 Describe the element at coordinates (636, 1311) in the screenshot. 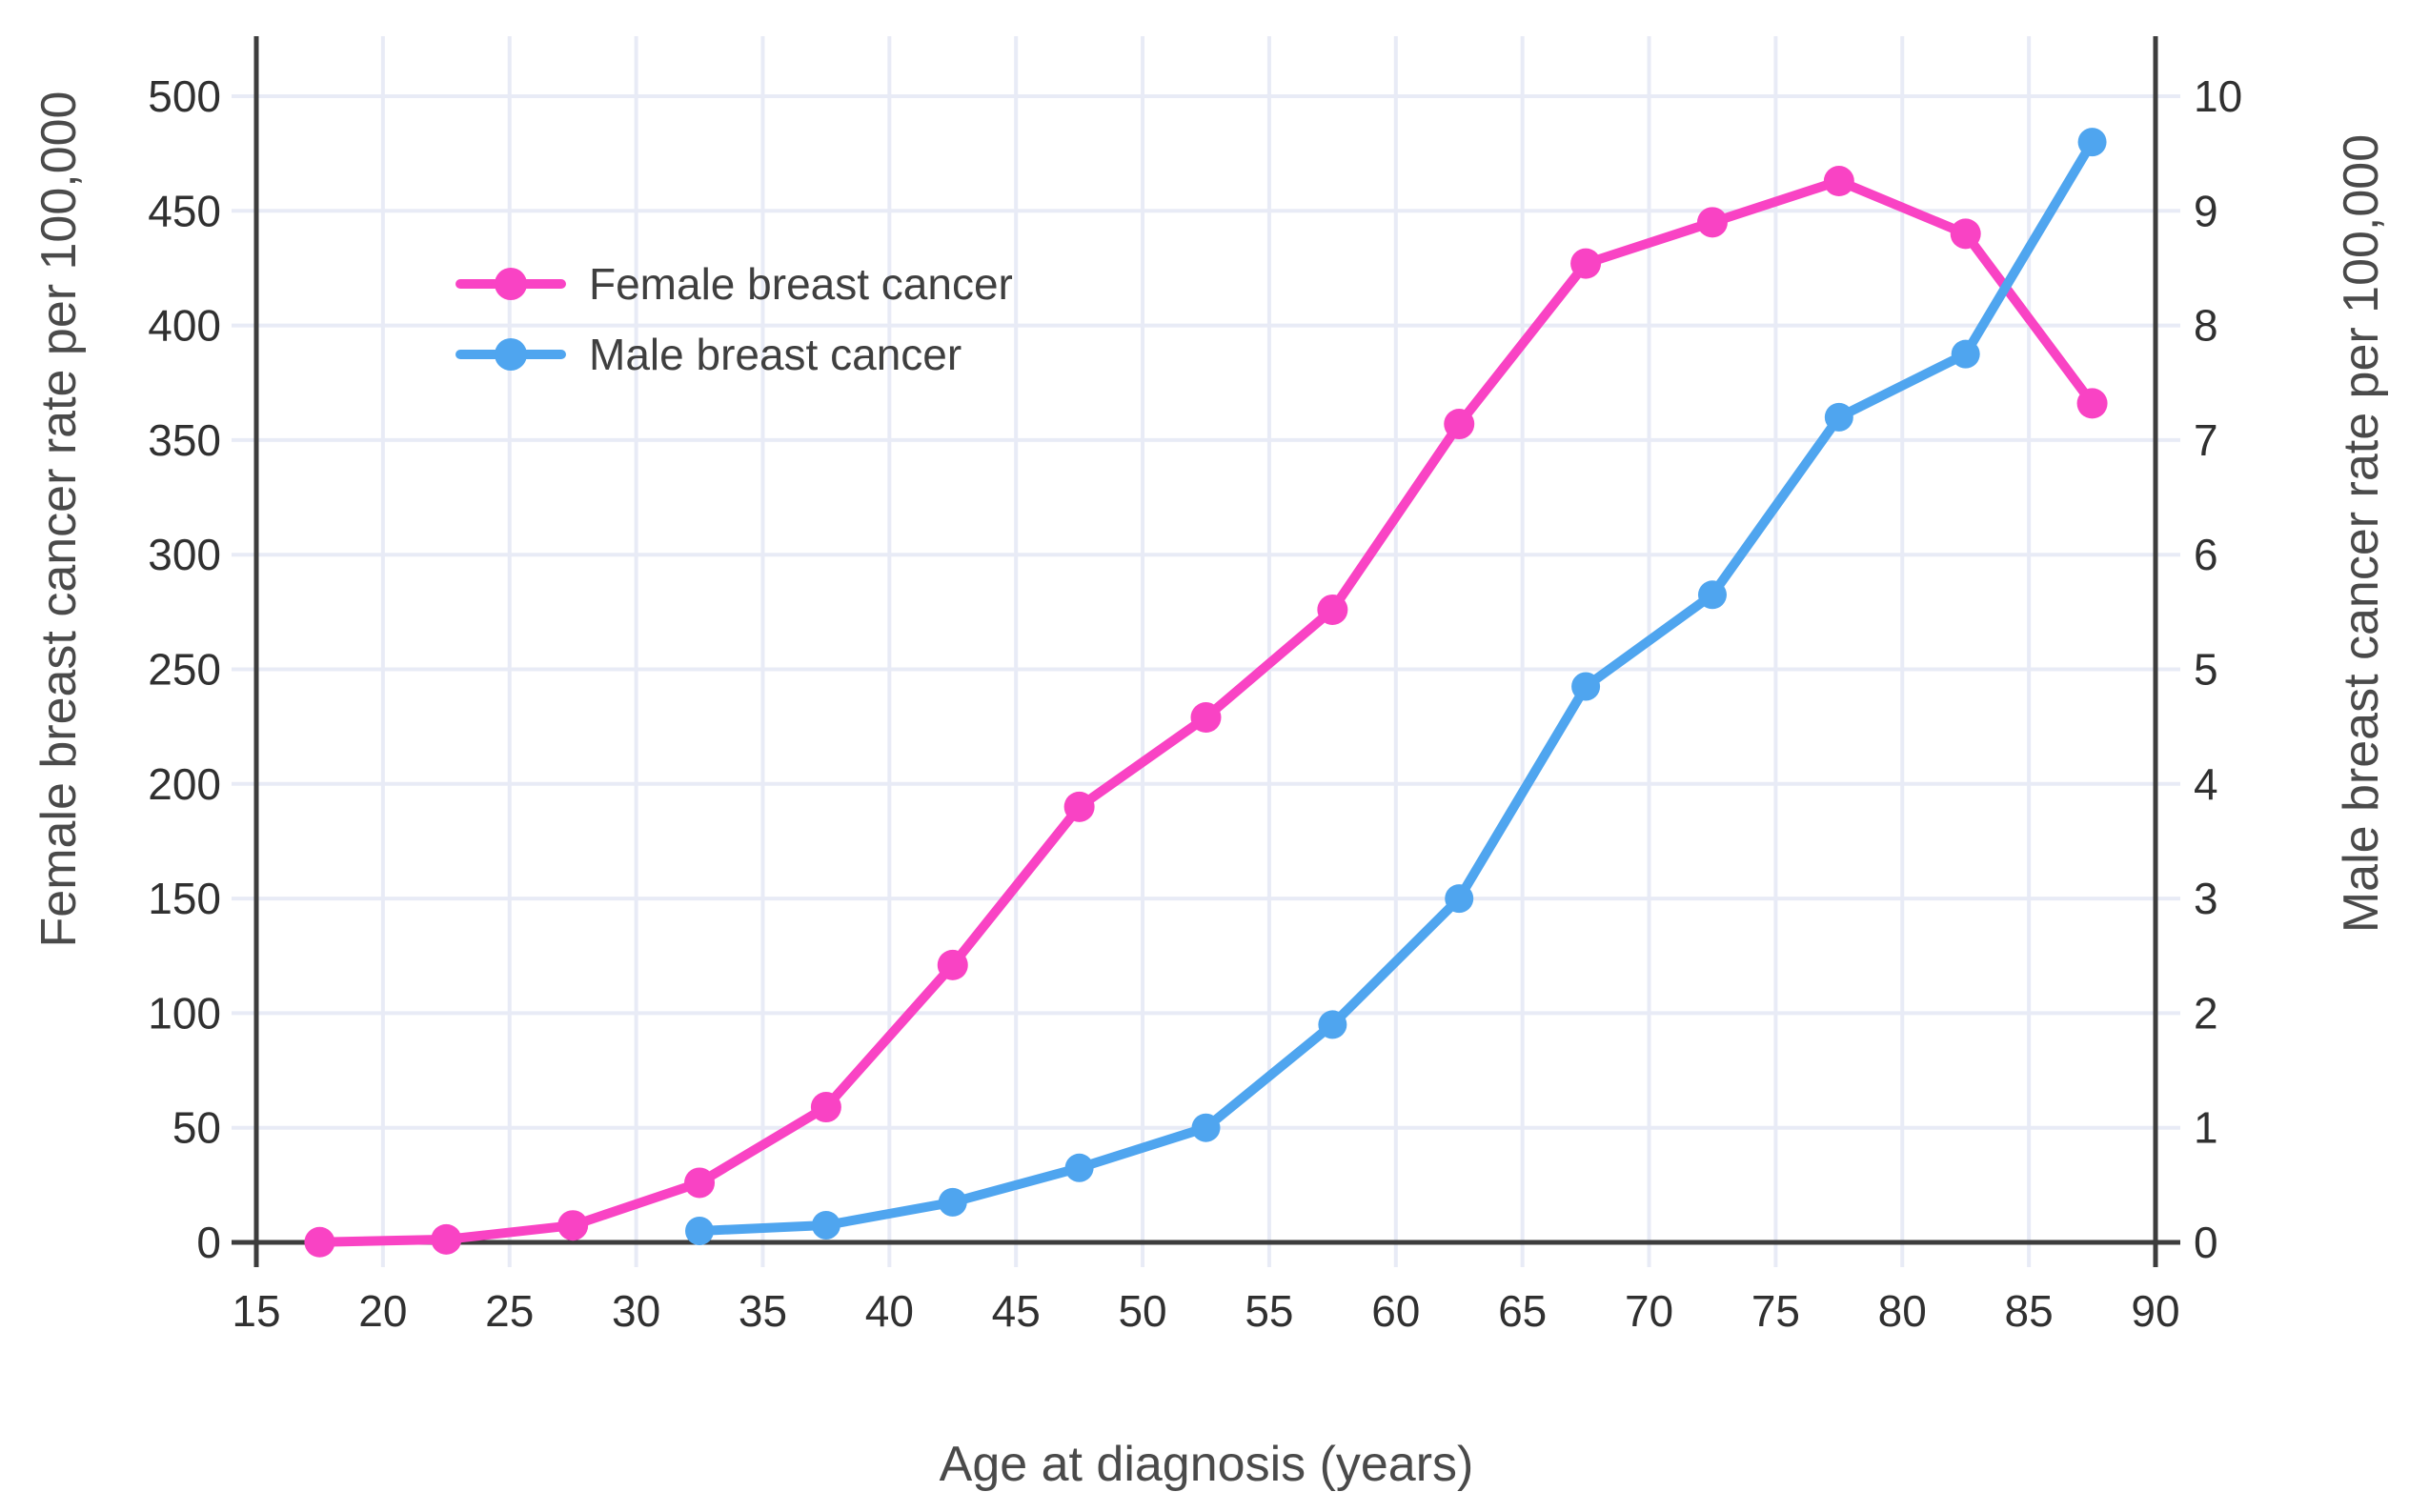

I see `x-tick-label: 30` at that location.